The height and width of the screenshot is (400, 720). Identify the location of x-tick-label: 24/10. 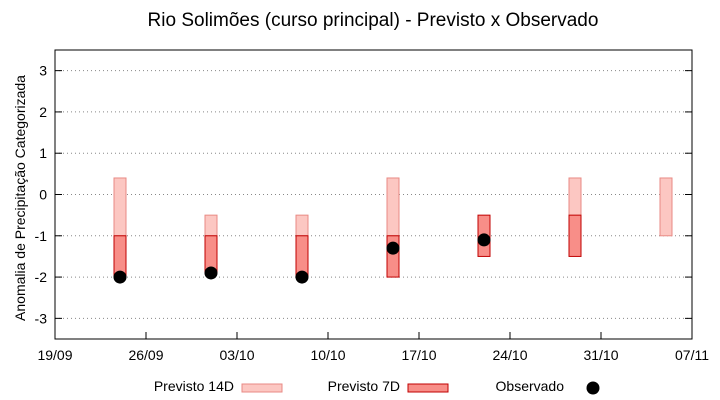
(509, 355).